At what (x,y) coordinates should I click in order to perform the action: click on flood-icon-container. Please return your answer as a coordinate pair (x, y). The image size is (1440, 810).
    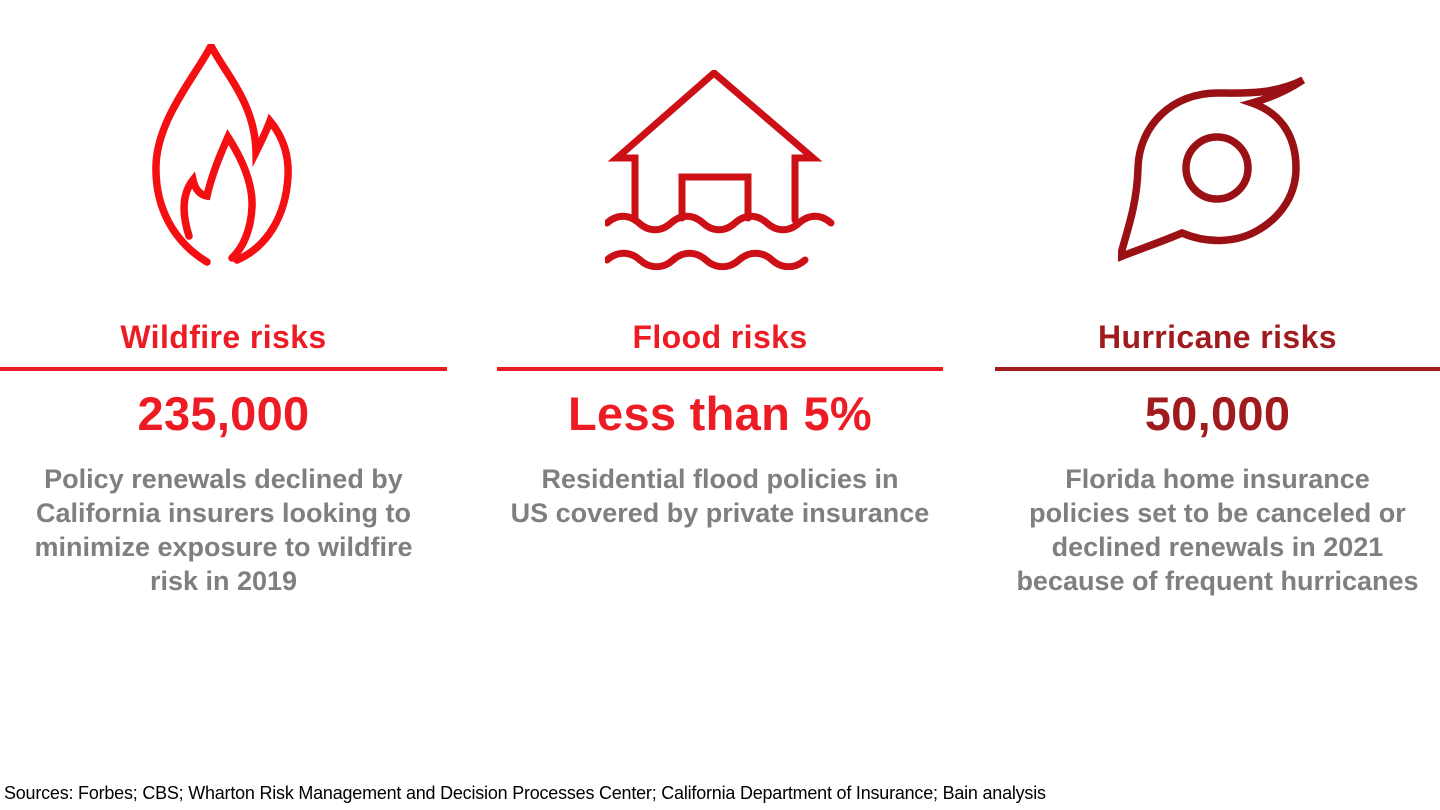
    Looking at the image, I should click on (720, 170).